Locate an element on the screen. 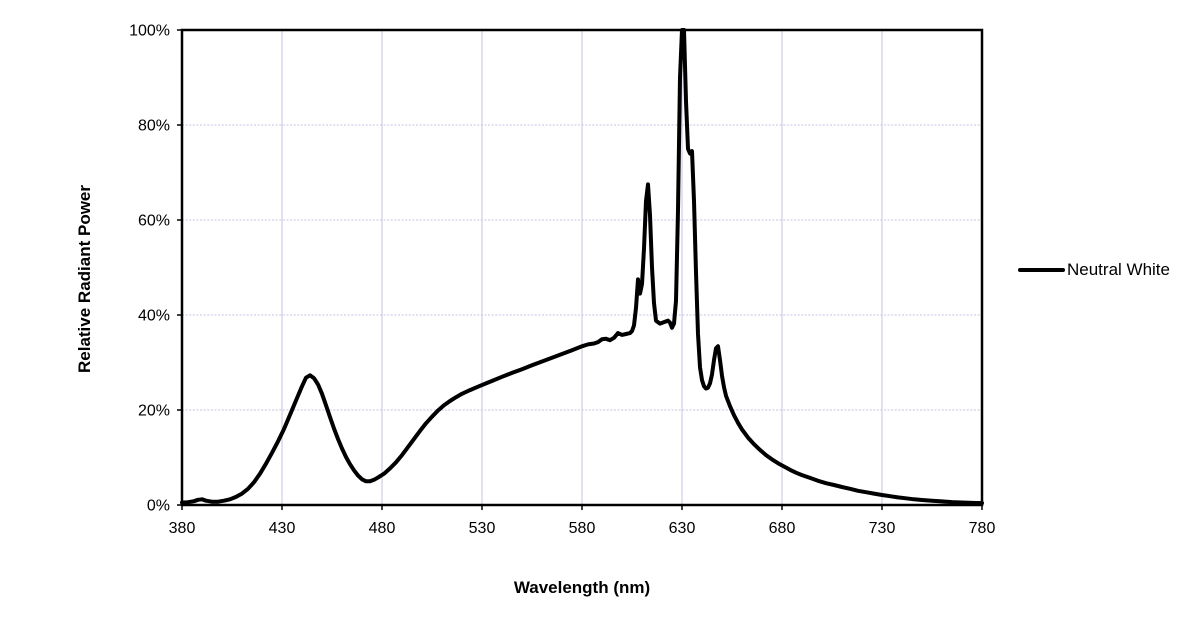 The image size is (1200, 624). x-tick-label: 630 is located at coordinates (682, 528).